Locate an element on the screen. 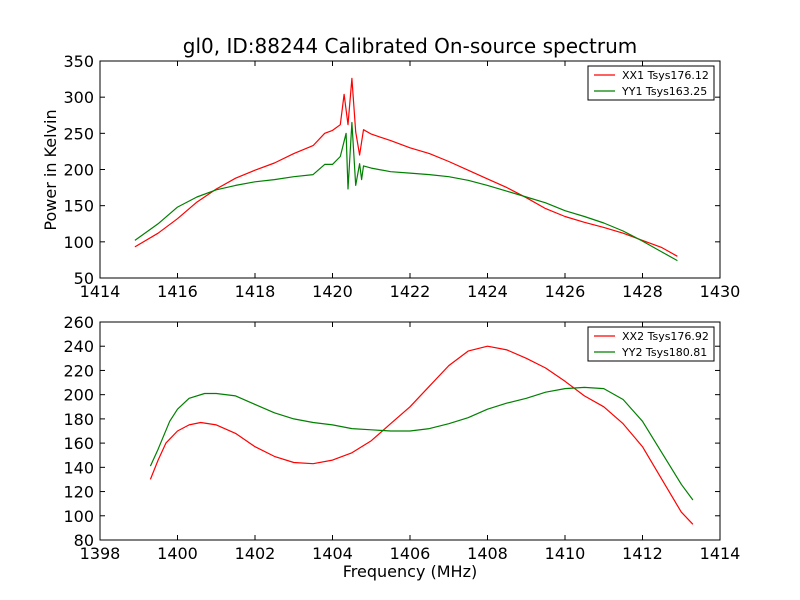  y-tick-label: 140 is located at coordinates (78, 467).